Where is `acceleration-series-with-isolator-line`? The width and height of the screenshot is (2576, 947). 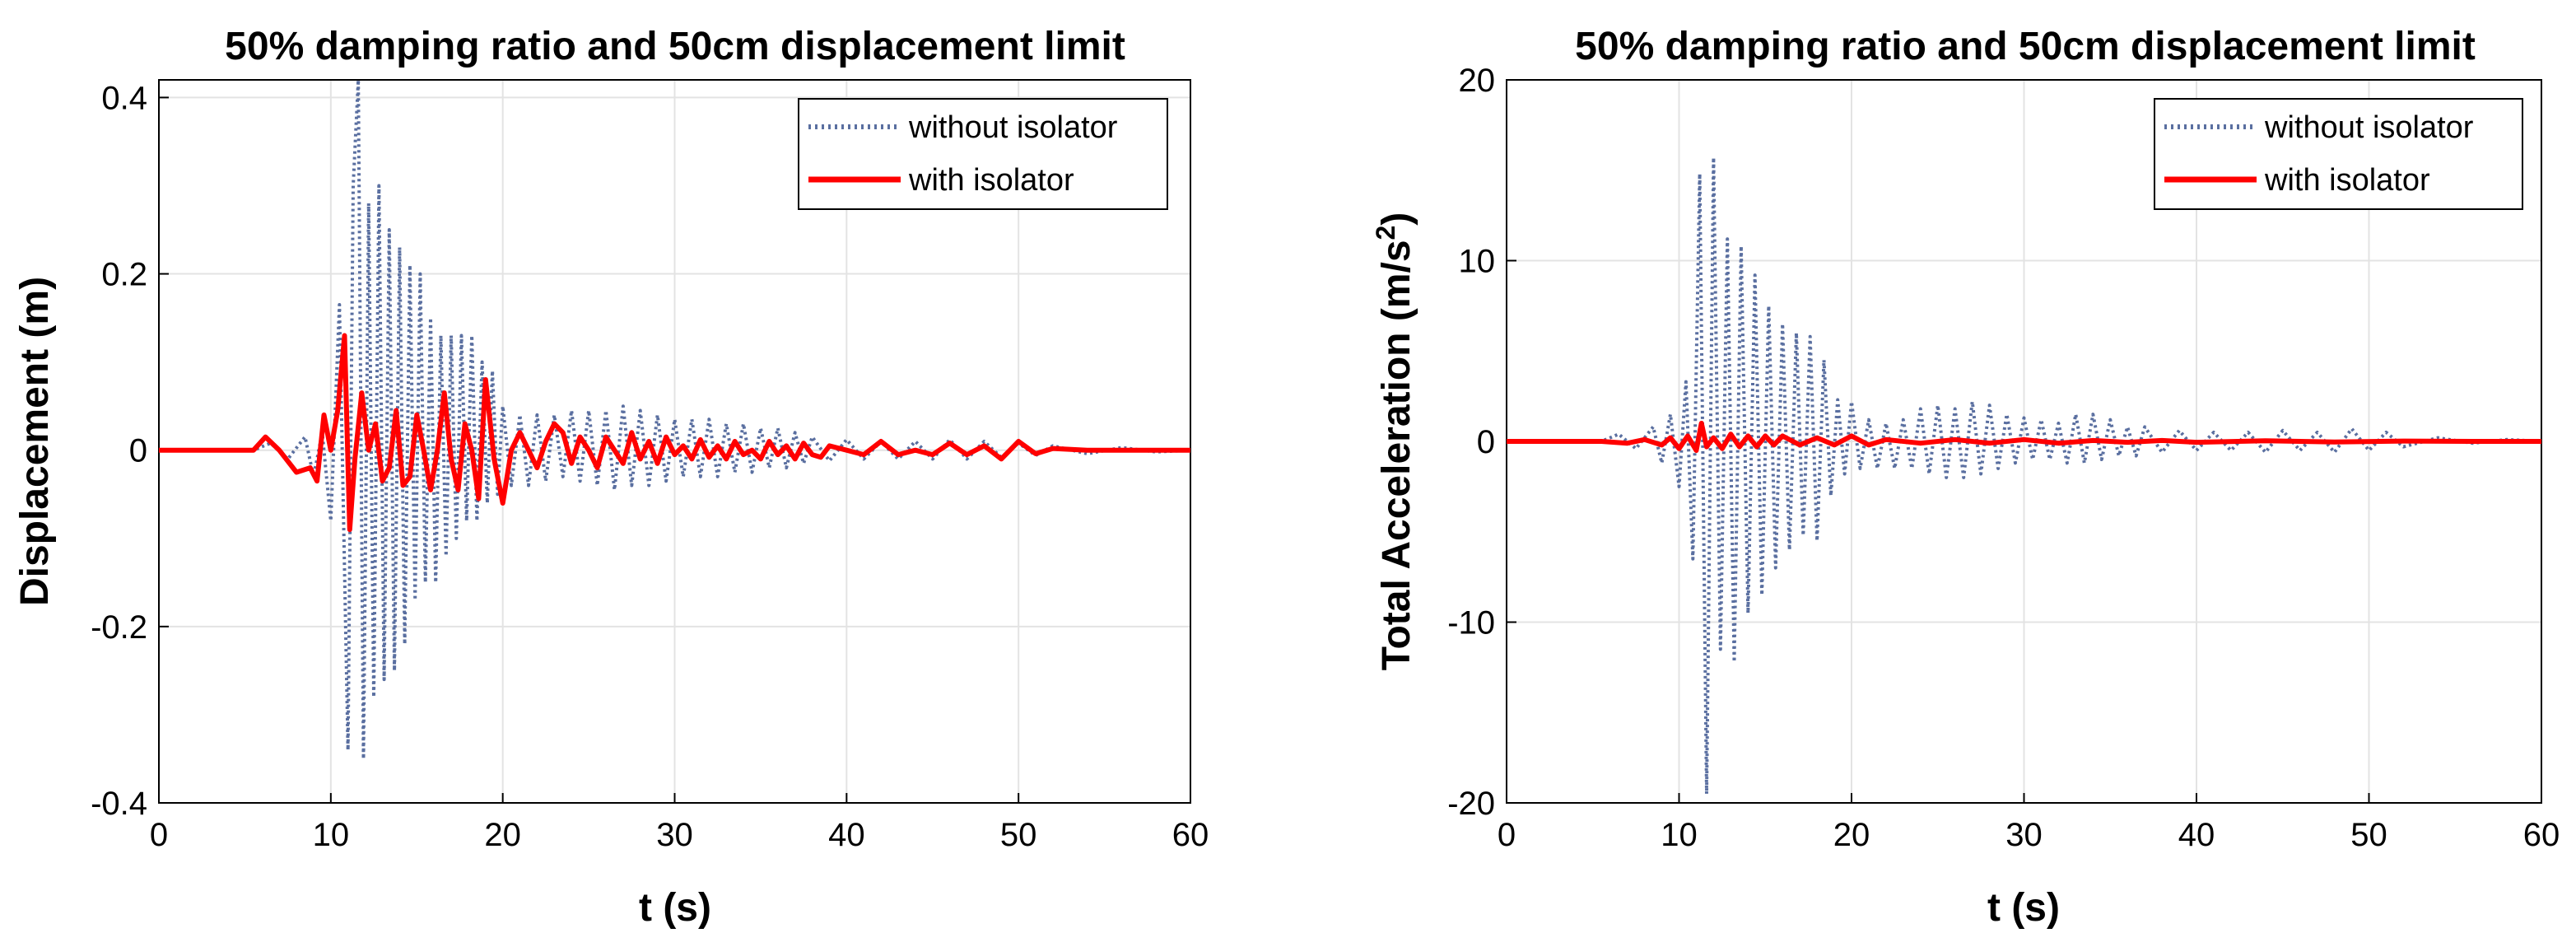
acceleration-series-with-isolator-line is located at coordinates (2024, 437).